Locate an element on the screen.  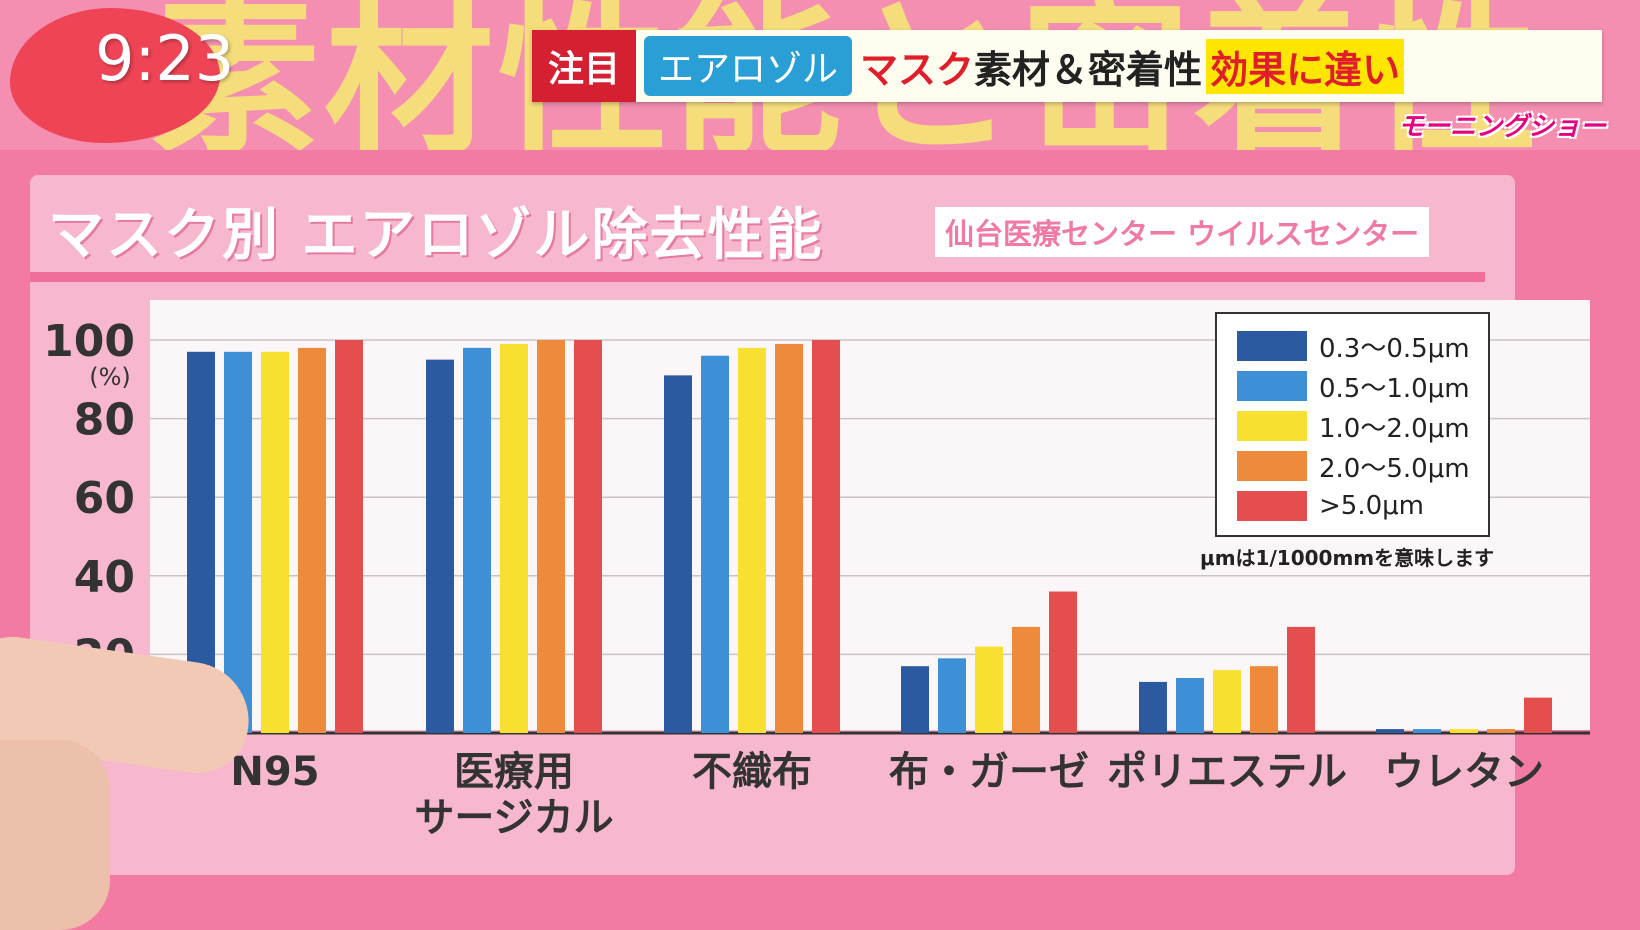
headline-ticker: 注目 エアロゾル マスク 素材＆密着性 効果に違い is located at coordinates (1067, 66).